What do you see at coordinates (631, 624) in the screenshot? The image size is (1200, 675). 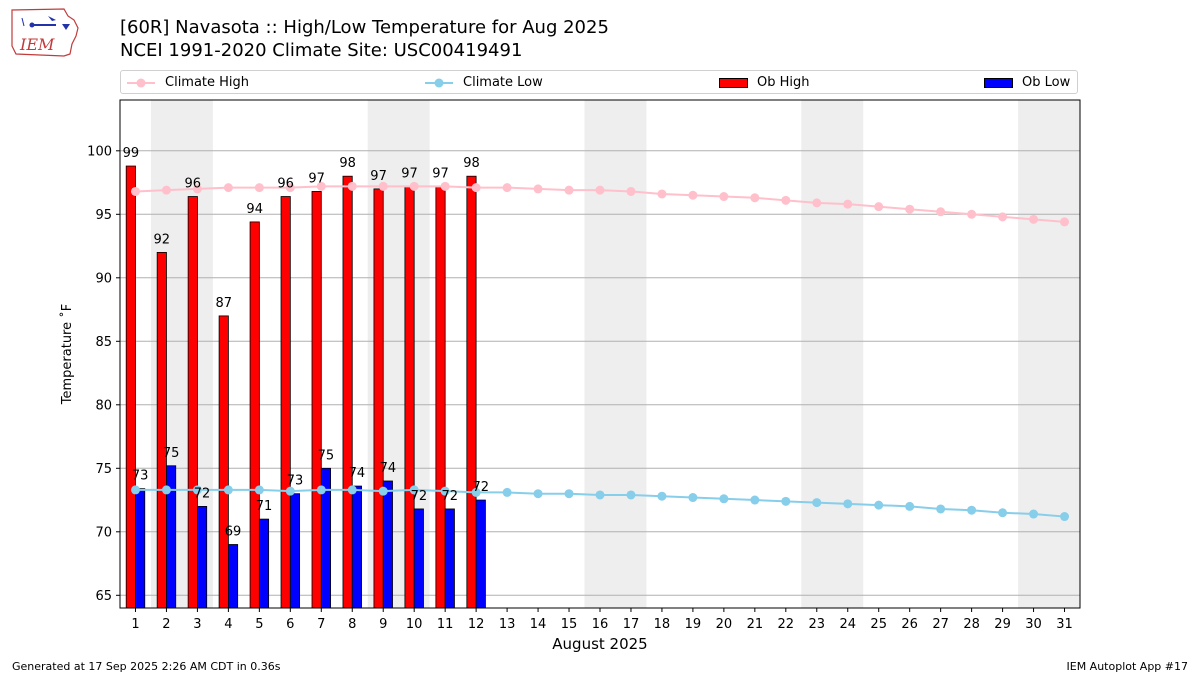 I see `x-tick-label: 17` at bounding box center [631, 624].